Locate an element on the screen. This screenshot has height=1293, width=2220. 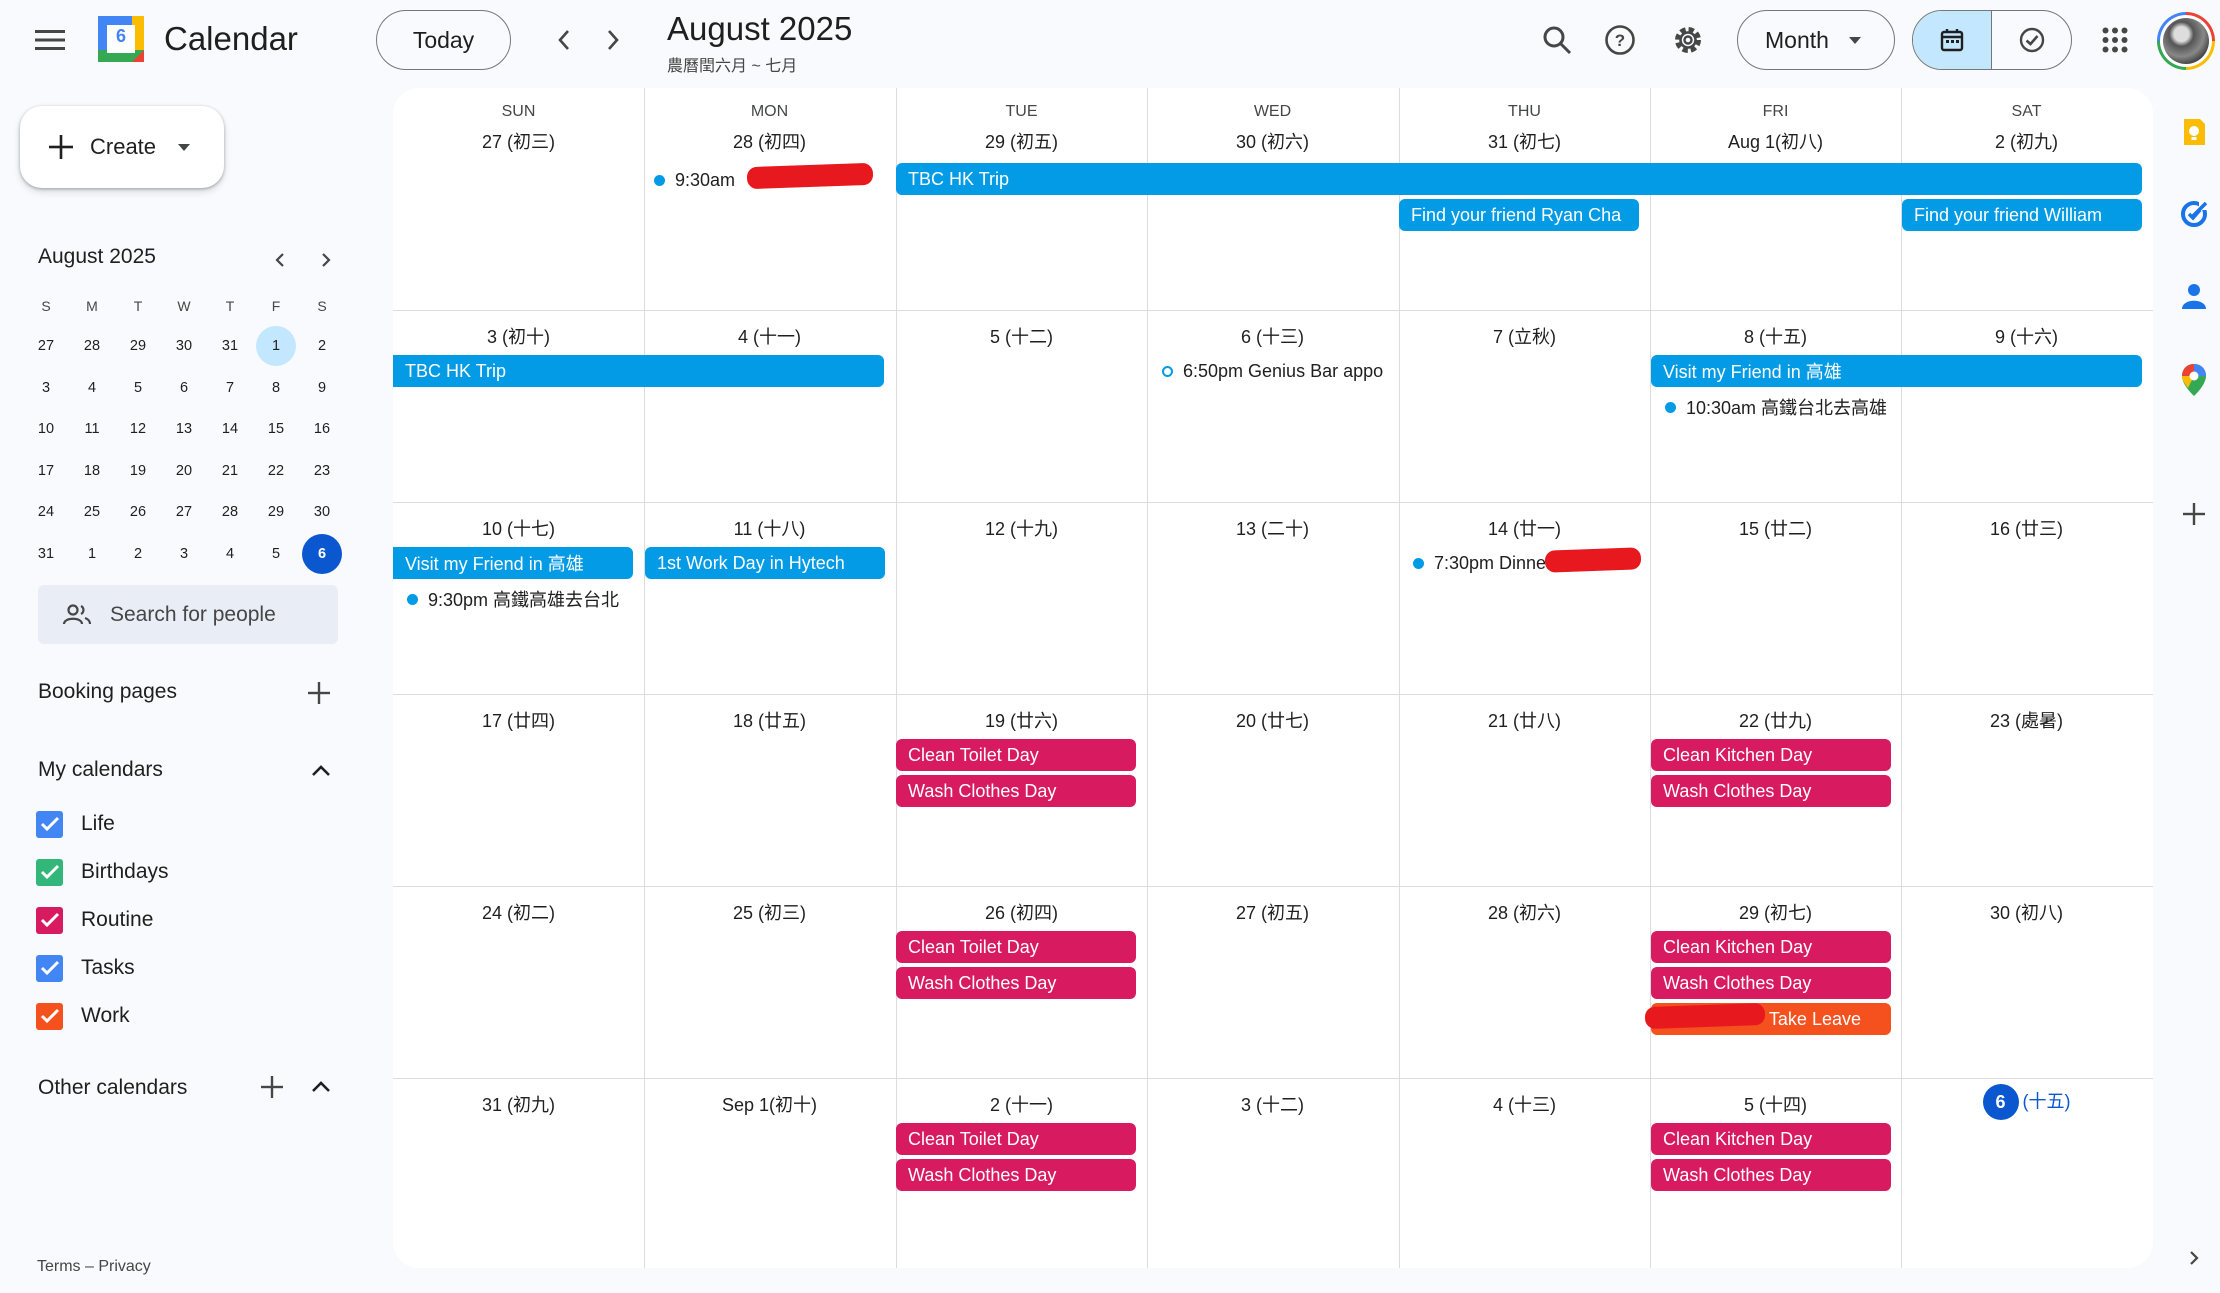
tasks-app-icon is located at coordinates (2194, 214).